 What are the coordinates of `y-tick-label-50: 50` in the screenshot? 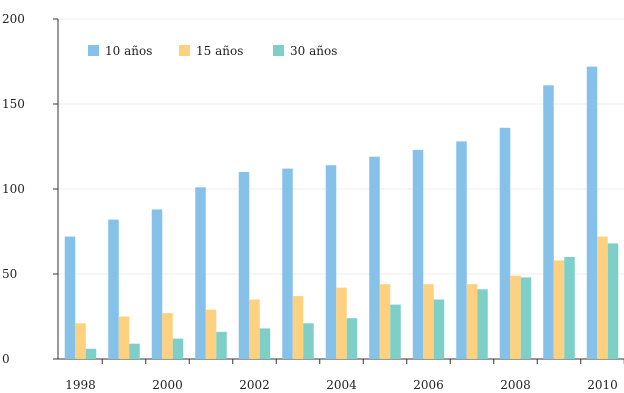 It's located at (9, 274).